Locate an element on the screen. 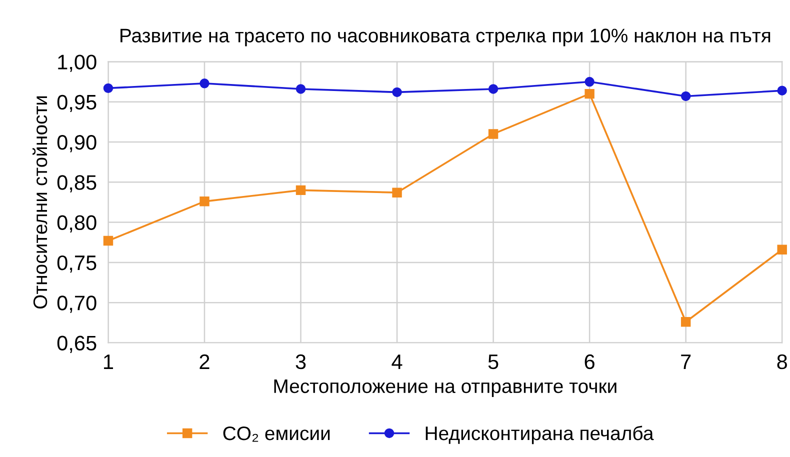  y-tick-label: 0,85 is located at coordinates (76, 183).